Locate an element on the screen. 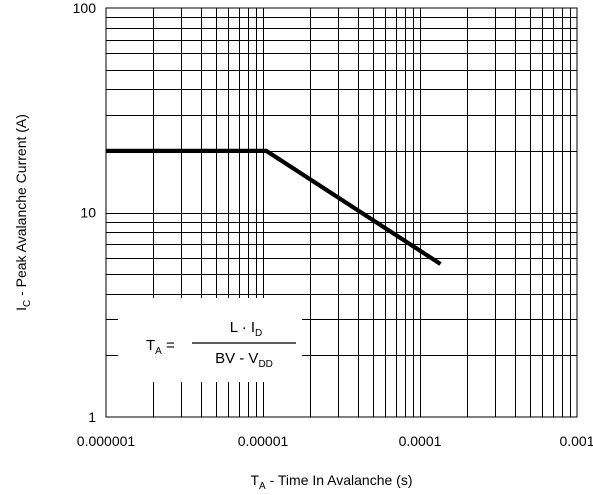 This screenshot has width=593, height=495. formula-lhs: TA = is located at coordinates (160, 347).